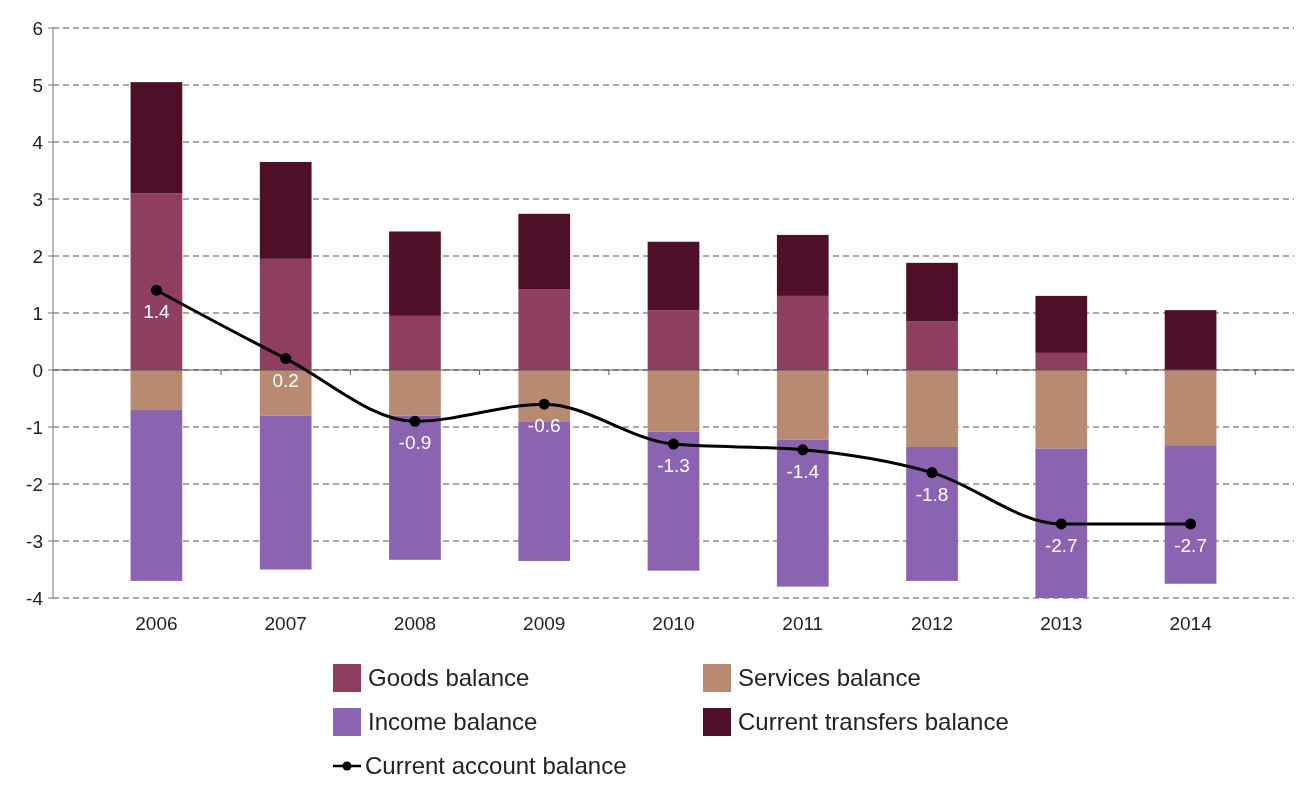 This screenshot has width=1312, height=789. What do you see at coordinates (829, 678) in the screenshot?
I see `legend-label: Services balance` at bounding box center [829, 678].